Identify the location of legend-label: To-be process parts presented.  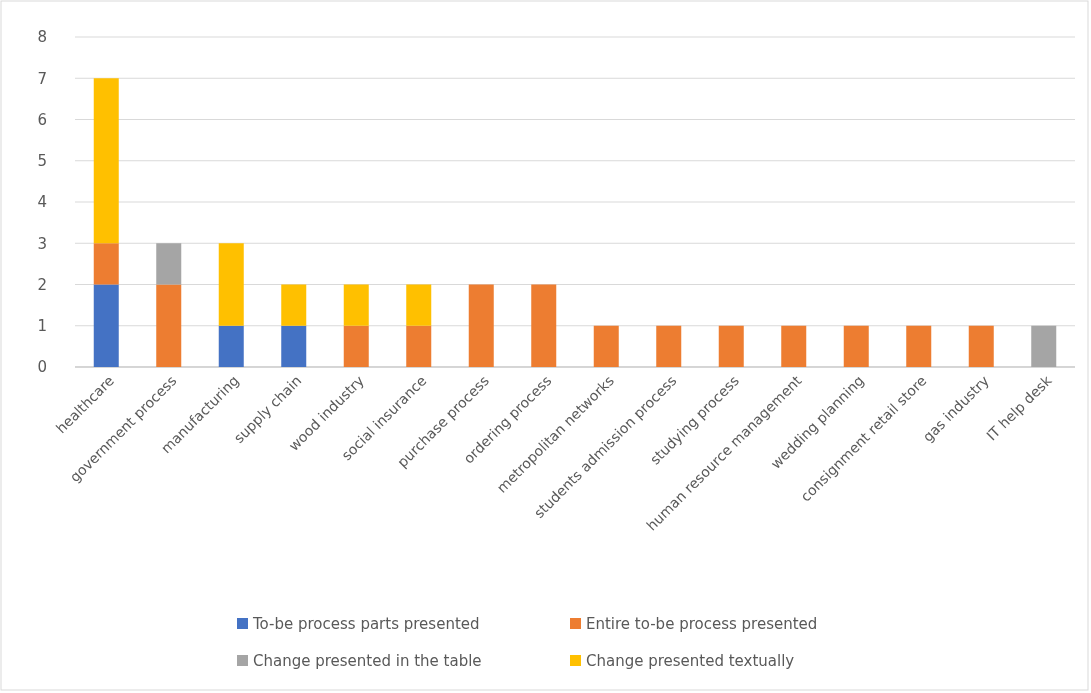
(366, 624).